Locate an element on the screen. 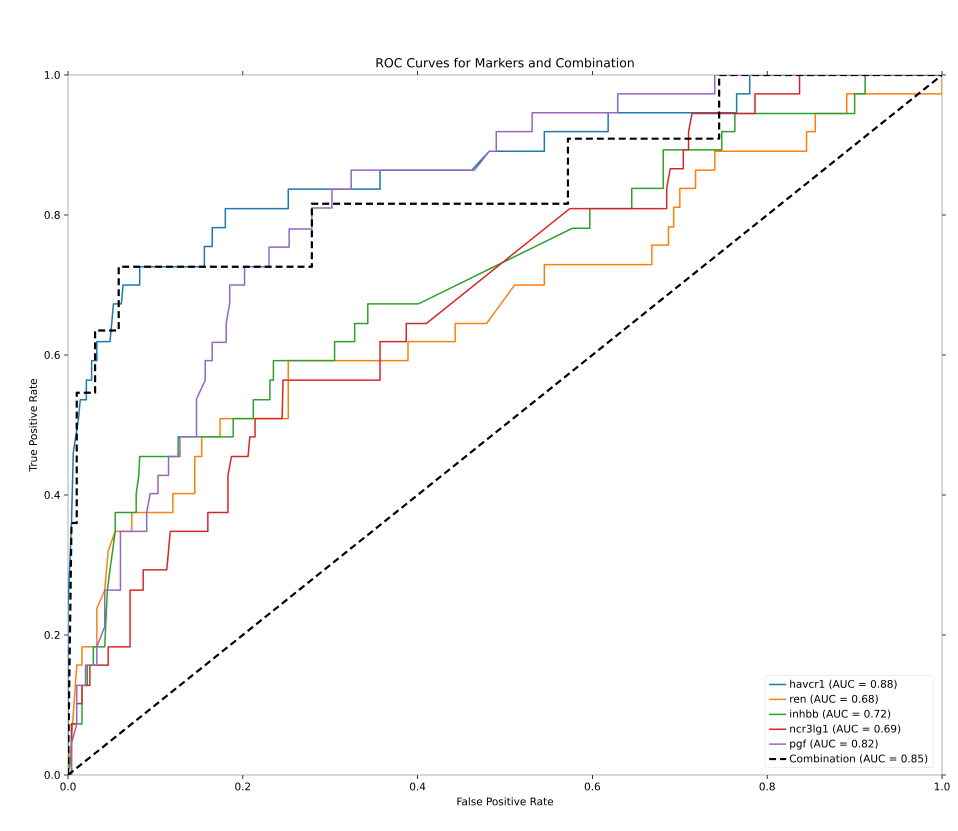  y-axis-title: True Positive Rate is located at coordinates (33, 425).